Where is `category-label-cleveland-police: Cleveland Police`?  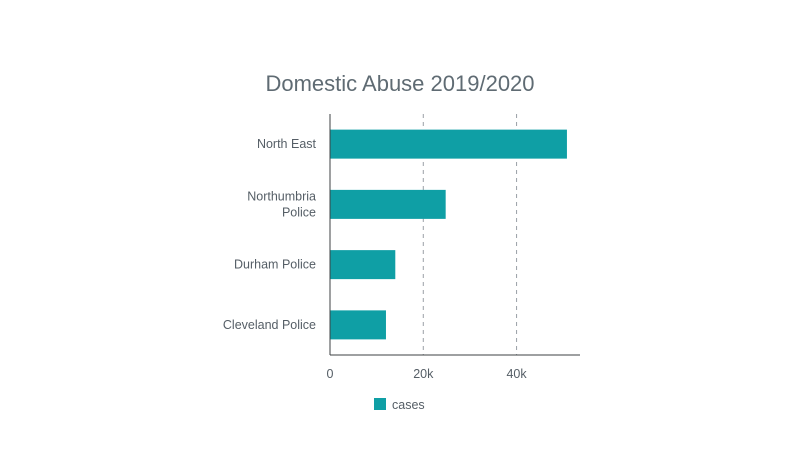 category-label-cleveland-police: Cleveland Police is located at coordinates (269, 325).